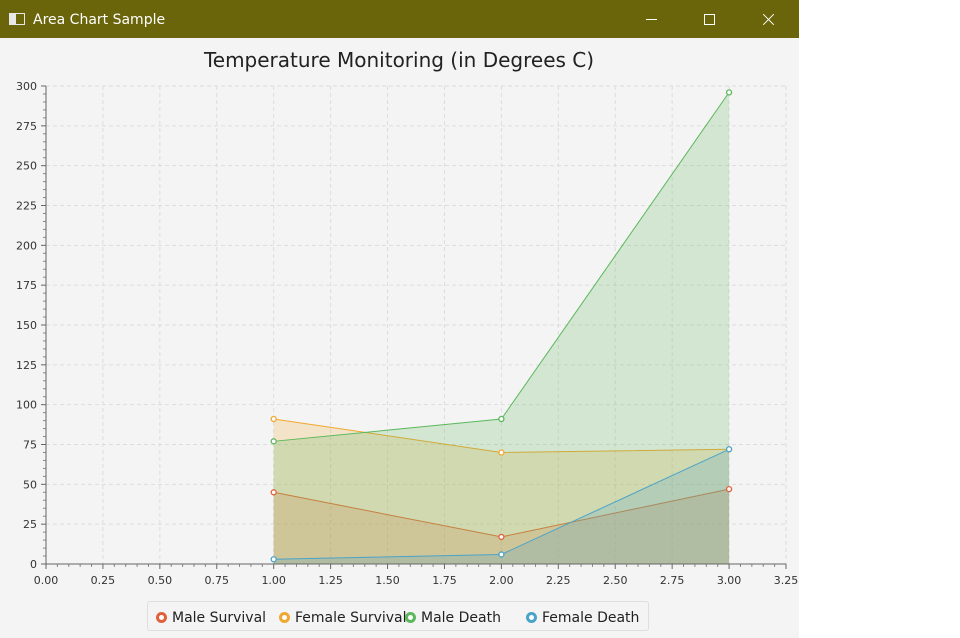  I want to click on y-tick-label: 75, so click(30, 445).